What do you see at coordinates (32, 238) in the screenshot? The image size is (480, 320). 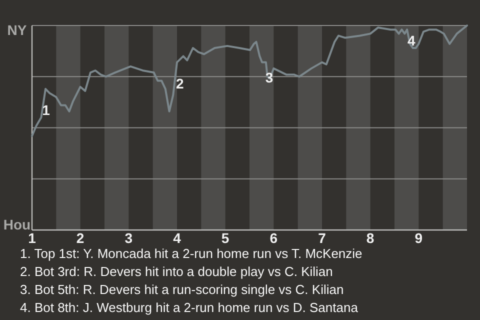 I see `x-tick-label: 1` at bounding box center [32, 238].